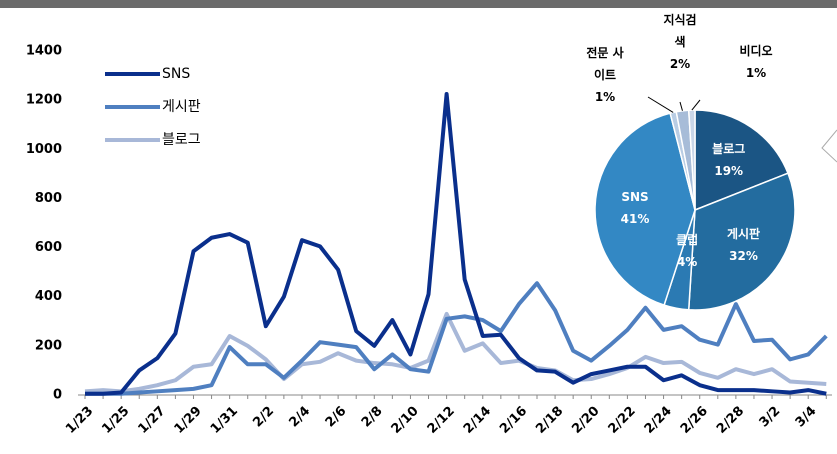 Image resolution: width=837 pixels, height=454 pixels. Describe the element at coordinates (44, 149) in the screenshot. I see `y-tick-label: 1000` at that location.